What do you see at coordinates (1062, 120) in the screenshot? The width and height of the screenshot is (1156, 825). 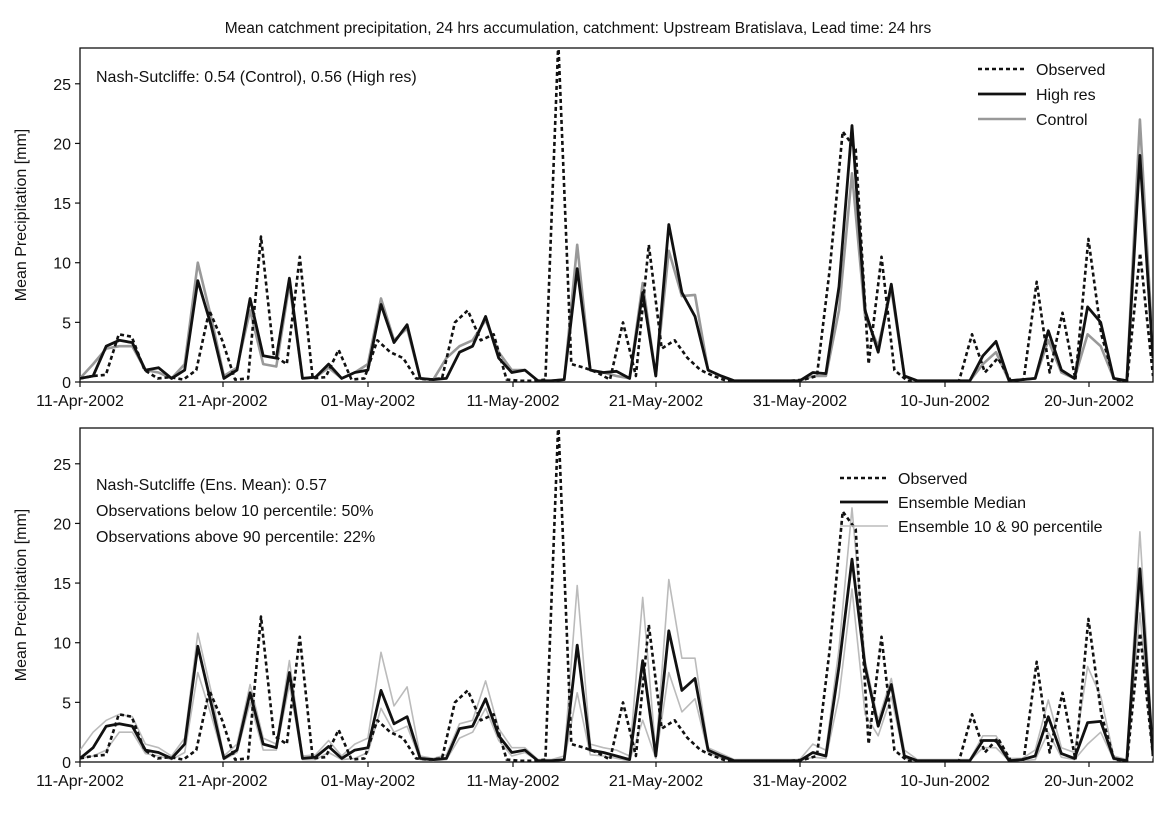 I see `legend-label: Control` at bounding box center [1062, 120].